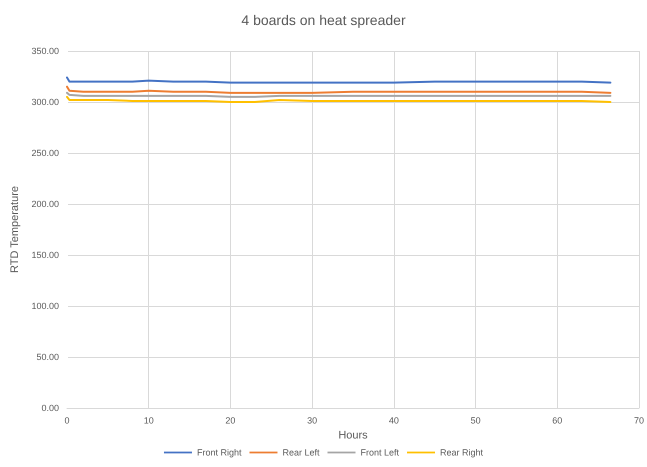 This screenshot has height=467, width=647. Describe the element at coordinates (230, 421) in the screenshot. I see `x-tick-label: 20` at that location.